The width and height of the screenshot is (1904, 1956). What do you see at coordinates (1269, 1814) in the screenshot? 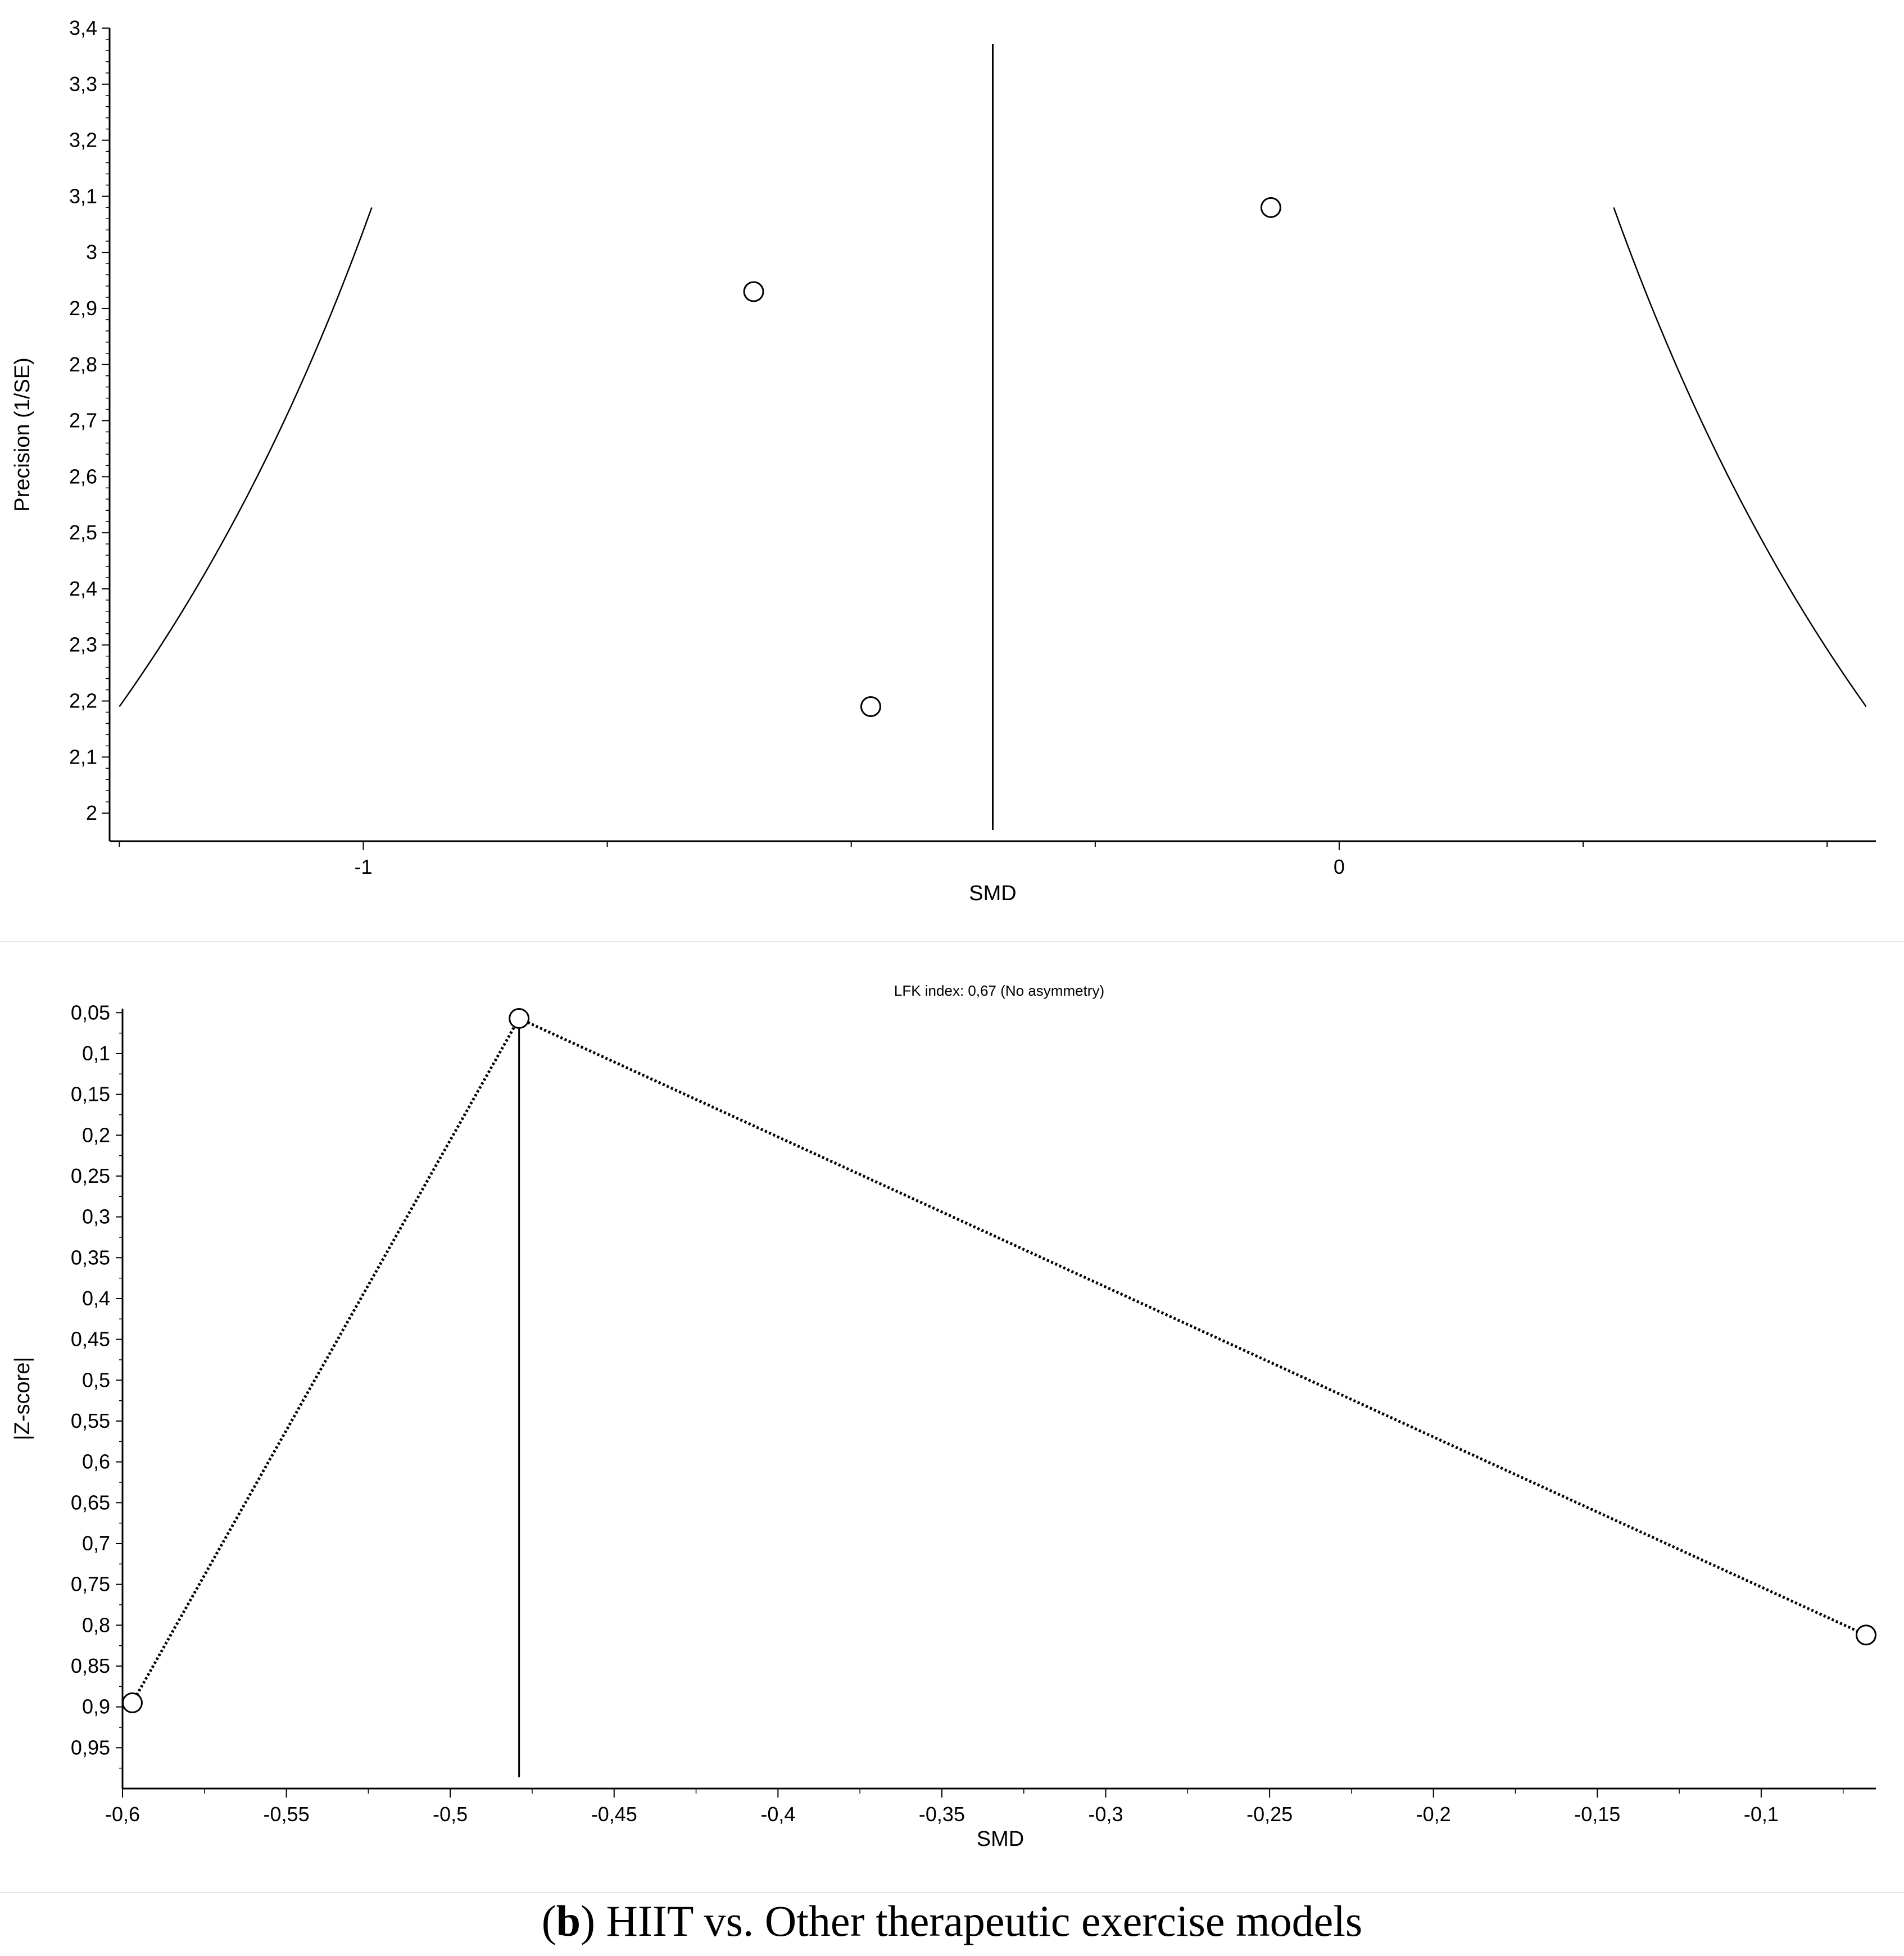
I see `doi-x-tick-label: -0,25` at bounding box center [1269, 1814].